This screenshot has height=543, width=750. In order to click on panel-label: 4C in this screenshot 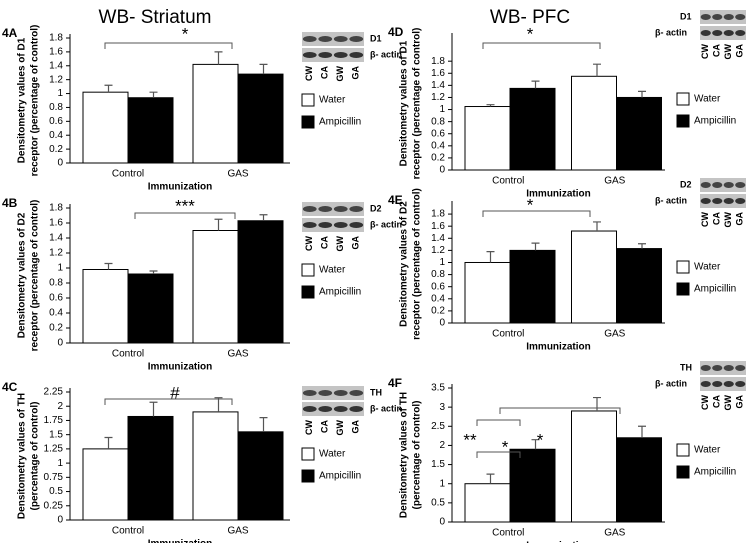, I will do `click(10, 387)`.